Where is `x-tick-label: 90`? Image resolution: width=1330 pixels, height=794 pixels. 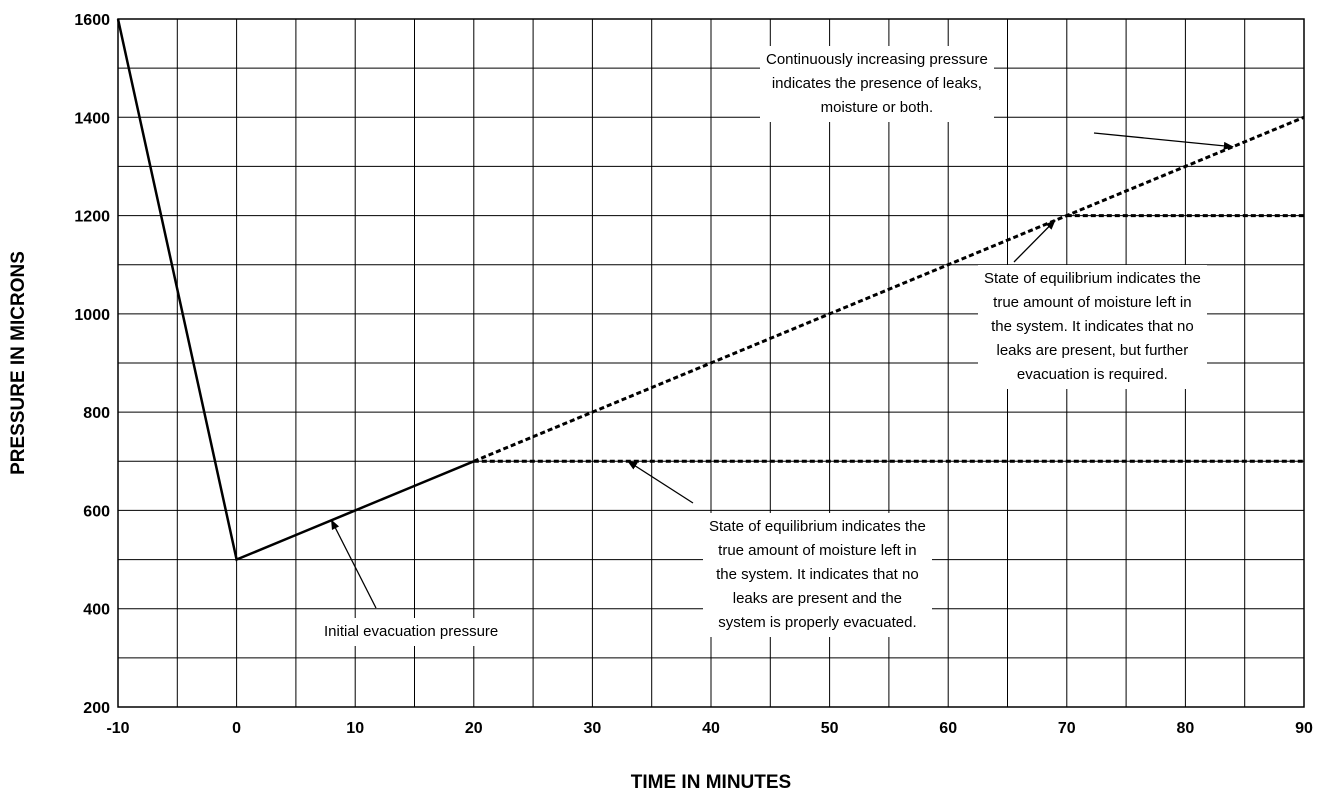
x-tick-label: 90 is located at coordinates (1304, 728).